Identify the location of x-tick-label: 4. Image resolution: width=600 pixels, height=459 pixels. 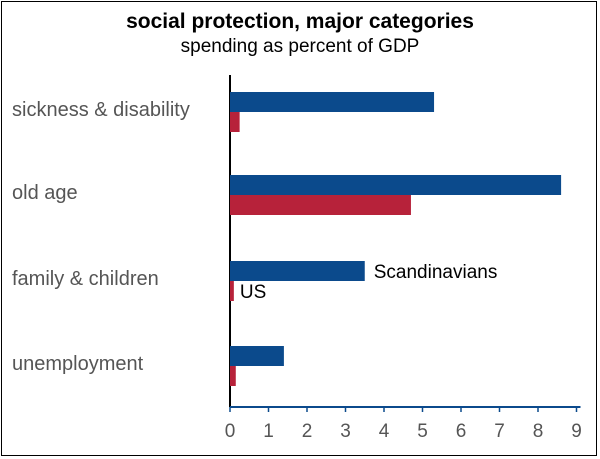
(384, 431).